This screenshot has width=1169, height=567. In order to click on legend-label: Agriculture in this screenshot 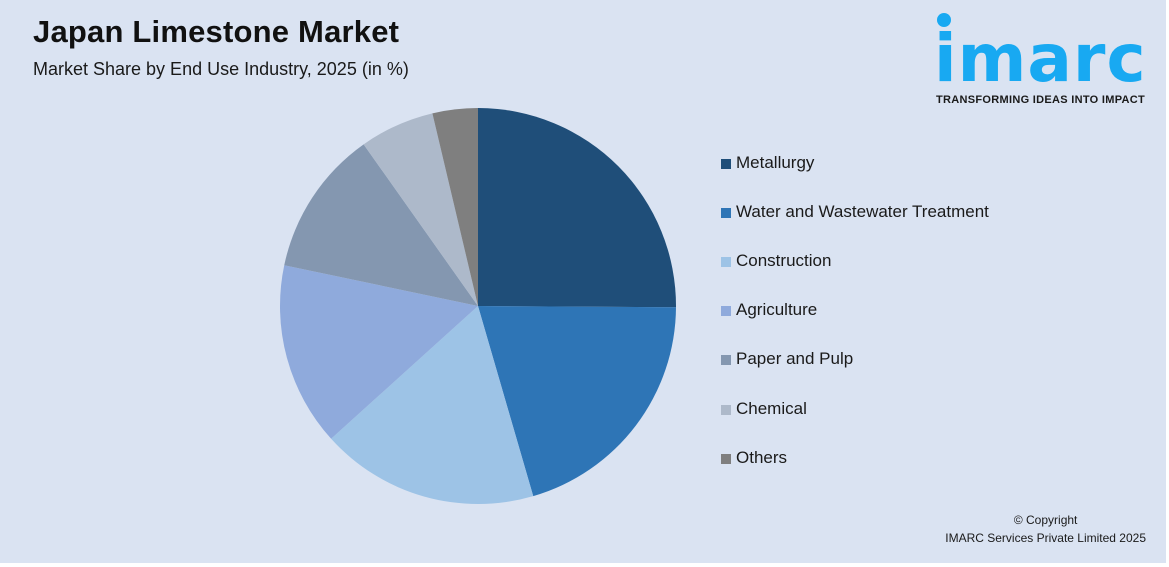, I will do `click(777, 310)`.